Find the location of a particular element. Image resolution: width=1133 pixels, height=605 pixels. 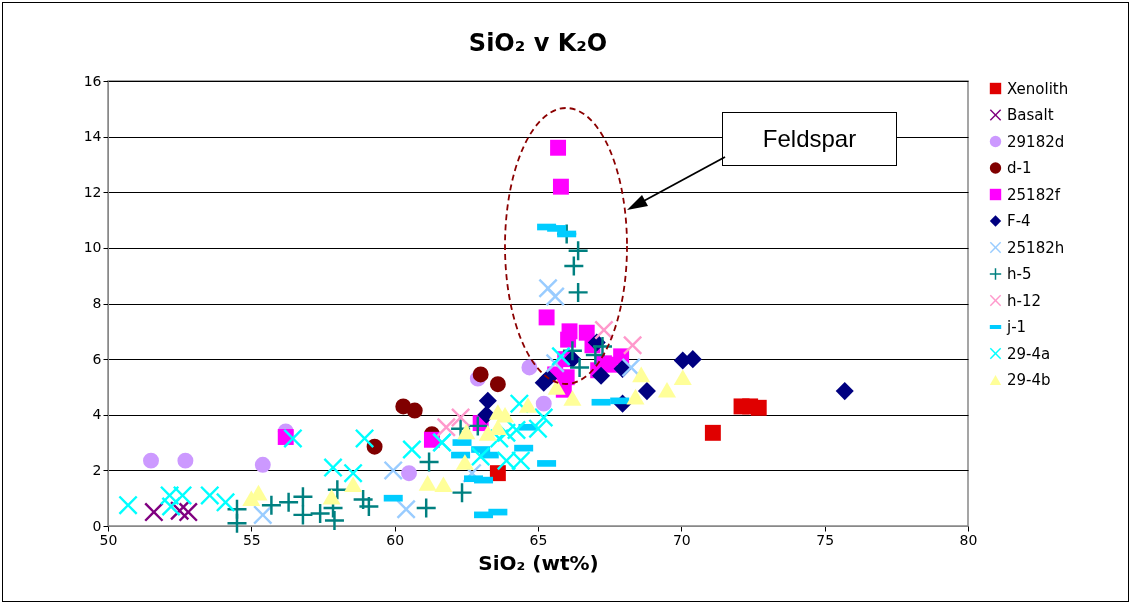

legend-label: h-5 is located at coordinates (1019, 274).